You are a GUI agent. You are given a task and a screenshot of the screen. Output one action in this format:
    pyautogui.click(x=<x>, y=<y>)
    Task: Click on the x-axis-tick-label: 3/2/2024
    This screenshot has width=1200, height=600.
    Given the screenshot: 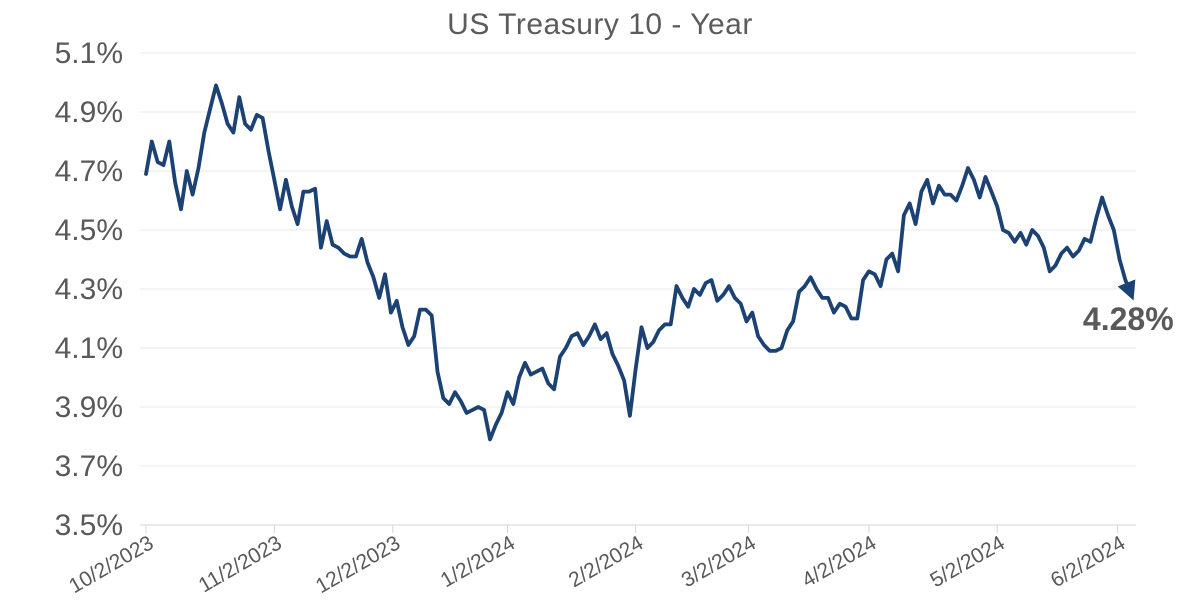 What is the action you would take?
    pyautogui.click(x=719, y=561)
    